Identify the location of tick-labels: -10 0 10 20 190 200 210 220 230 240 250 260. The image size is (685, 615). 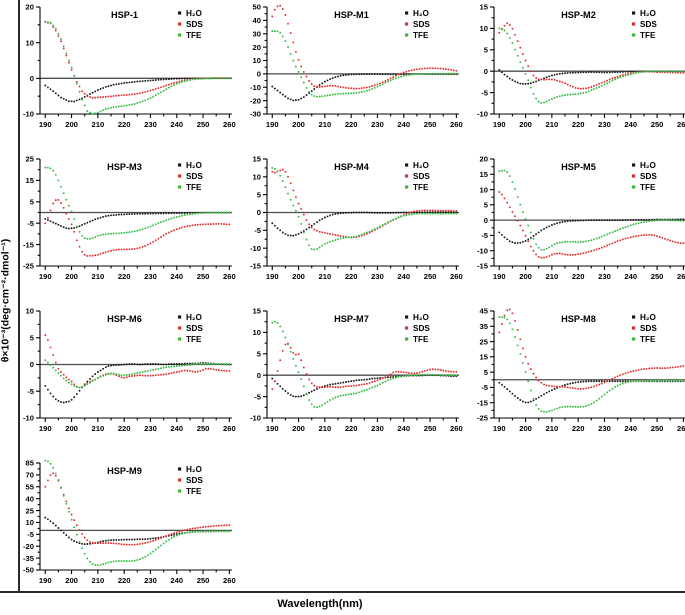
(129, 66).